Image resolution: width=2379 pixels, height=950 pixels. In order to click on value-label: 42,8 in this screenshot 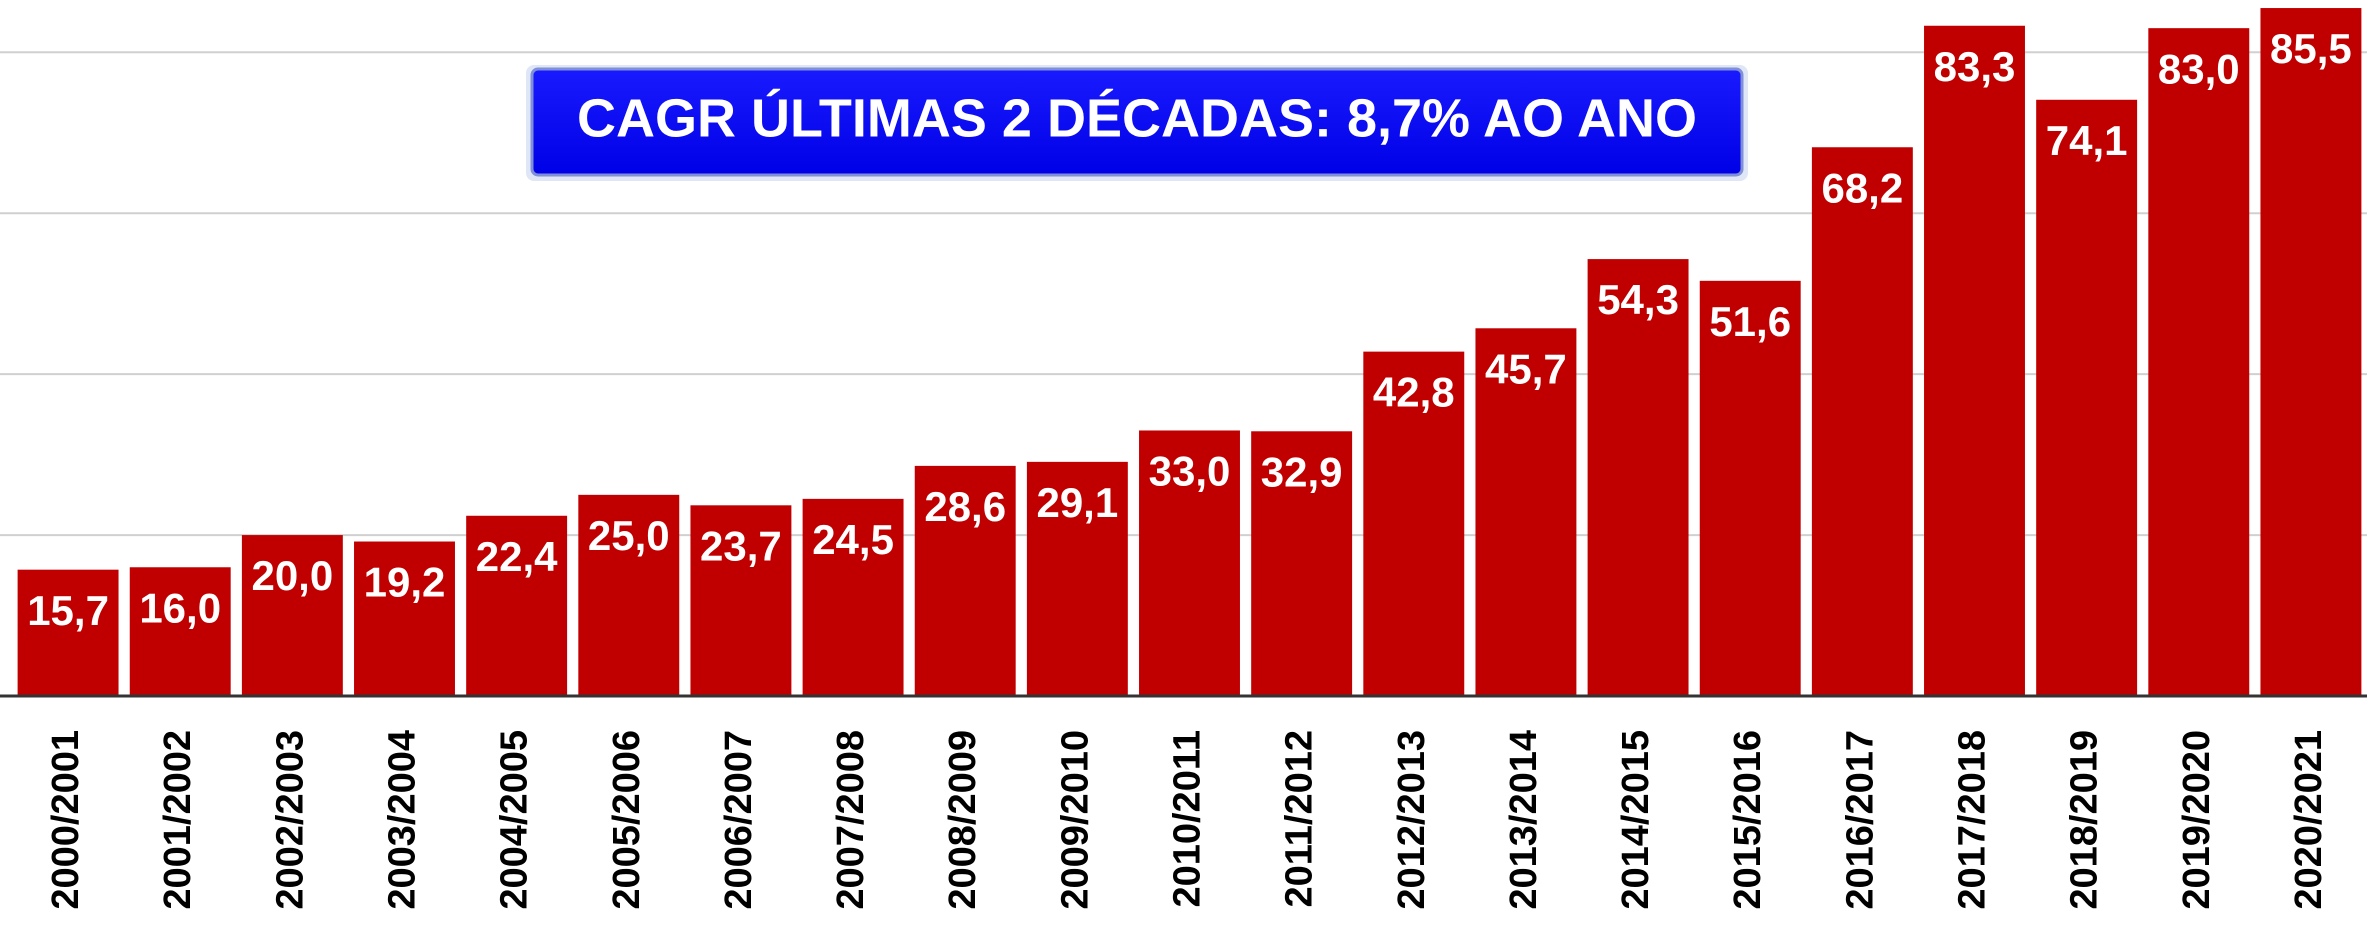, I will do `click(1414, 392)`.